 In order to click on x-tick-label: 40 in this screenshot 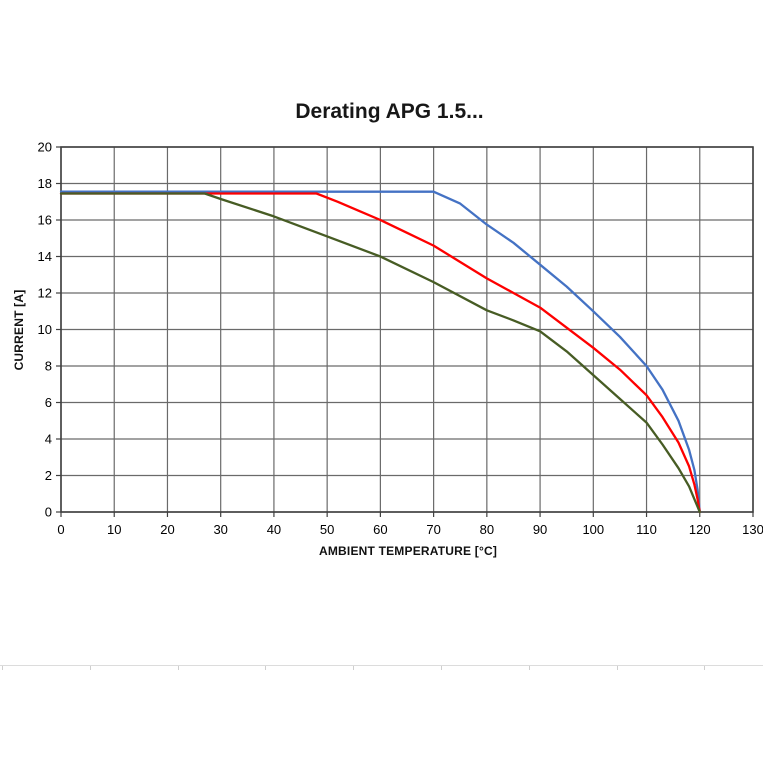, I will do `click(274, 529)`.